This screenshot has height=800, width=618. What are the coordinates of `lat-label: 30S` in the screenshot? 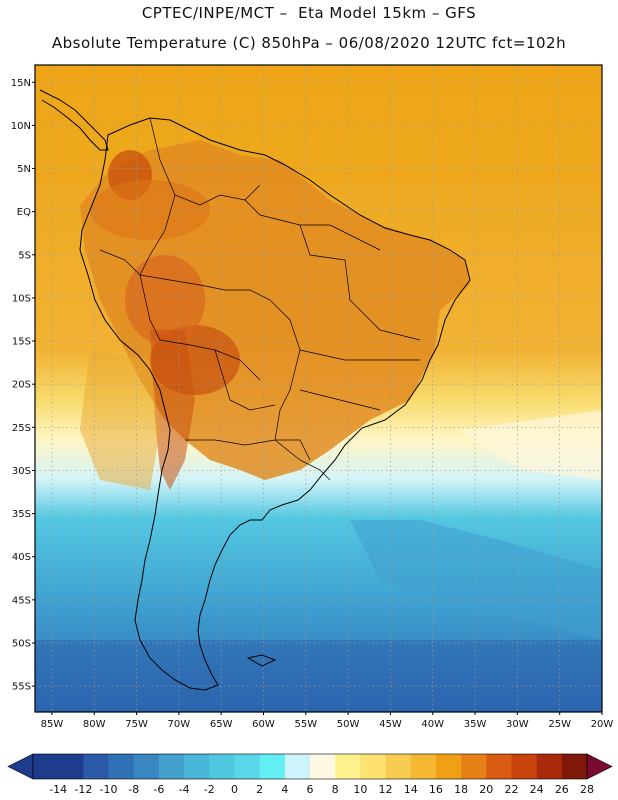 It's located at (21, 471).